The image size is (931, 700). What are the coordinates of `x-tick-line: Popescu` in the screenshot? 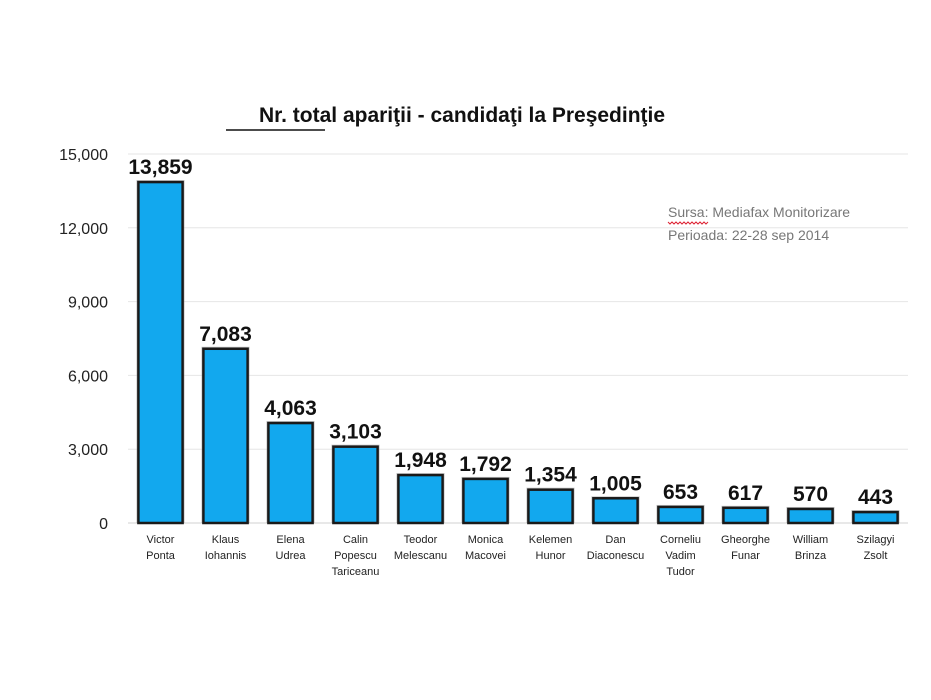 It's located at (355, 556).